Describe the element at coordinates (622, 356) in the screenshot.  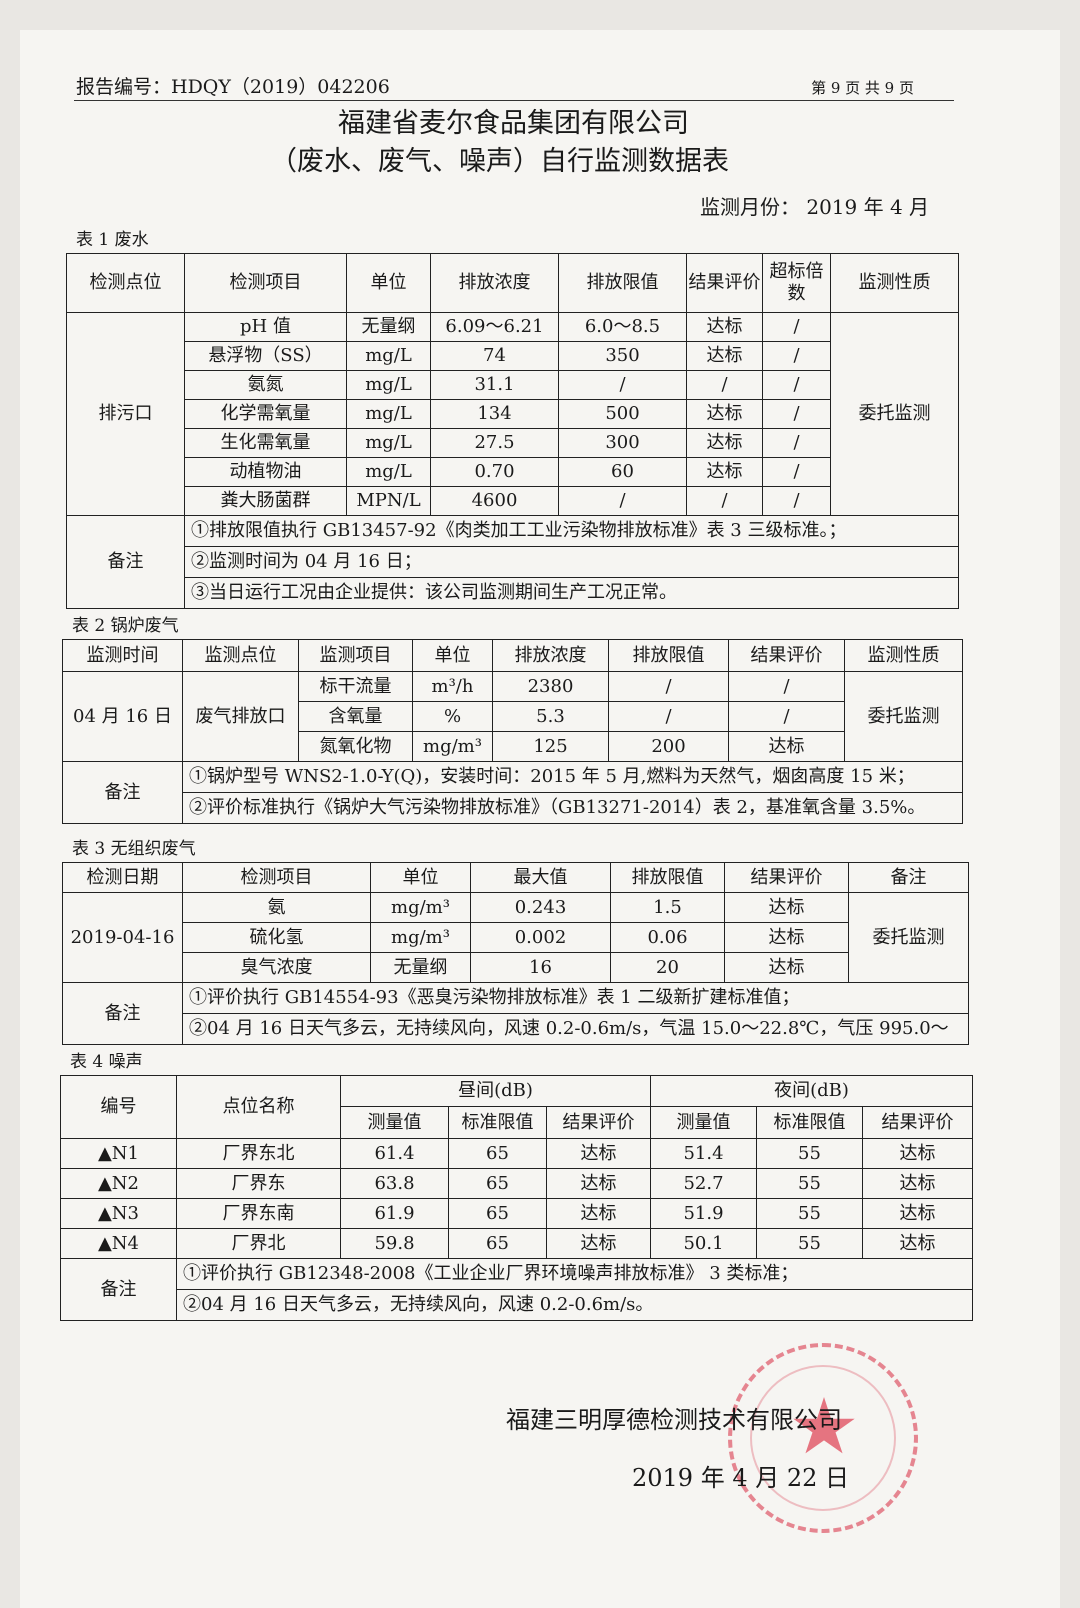
I see `table-cell: 350` at that location.